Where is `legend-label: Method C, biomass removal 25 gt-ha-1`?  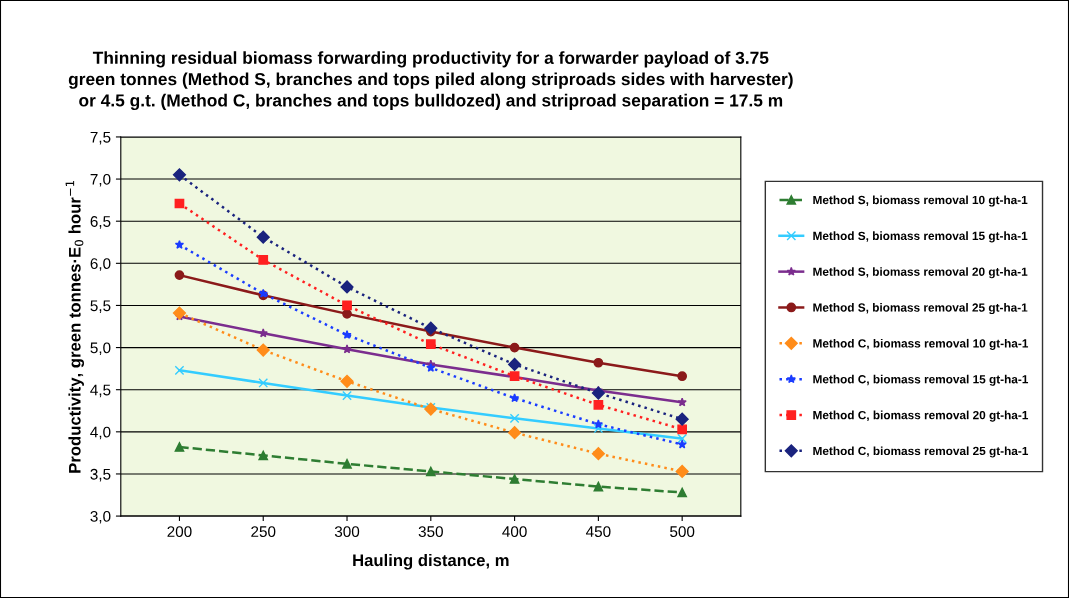
legend-label: Method C, biomass removal 25 gt-ha-1 is located at coordinates (921, 452).